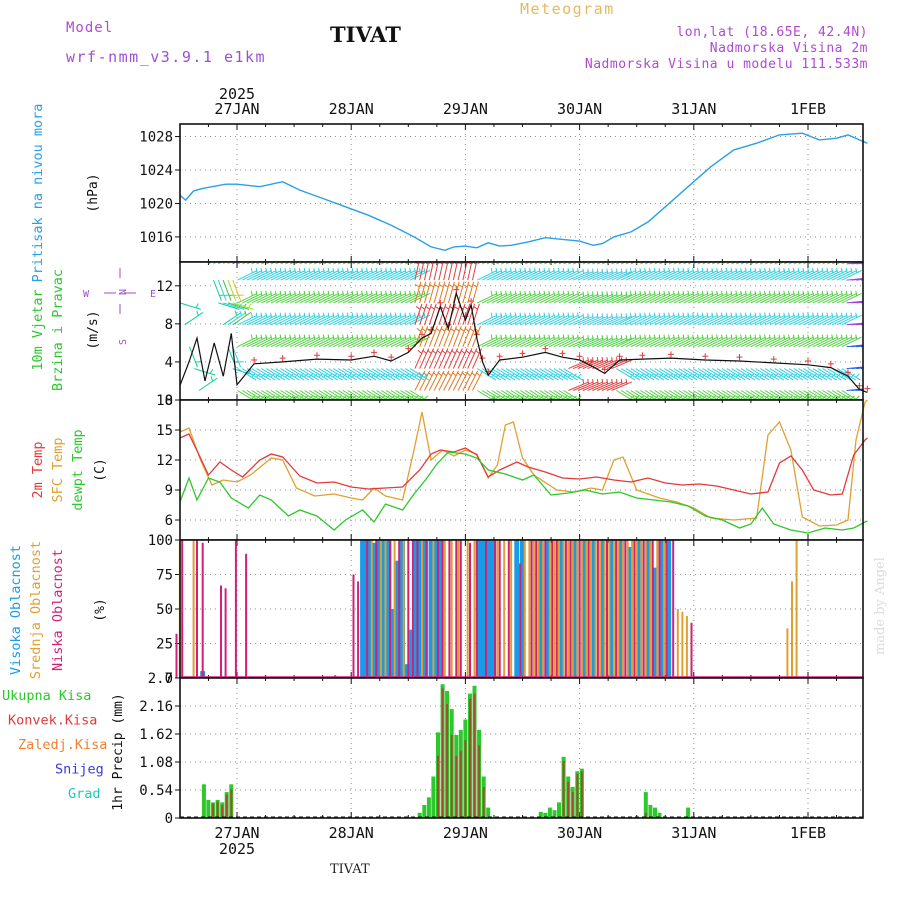  I want to click on high-cloud-bar, so click(421, 609).